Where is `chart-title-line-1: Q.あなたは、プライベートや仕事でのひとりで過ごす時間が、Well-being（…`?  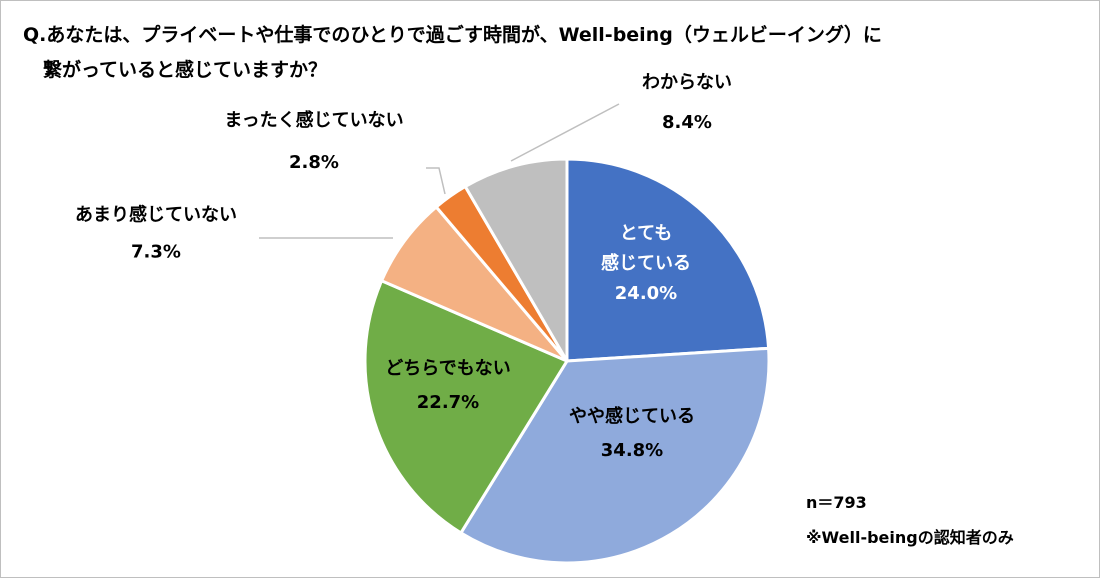
chart-title-line-1: Q.あなたは、プライベートや仕事でのひとりで過ごす時間が、Well-being（… is located at coordinates (452, 34).